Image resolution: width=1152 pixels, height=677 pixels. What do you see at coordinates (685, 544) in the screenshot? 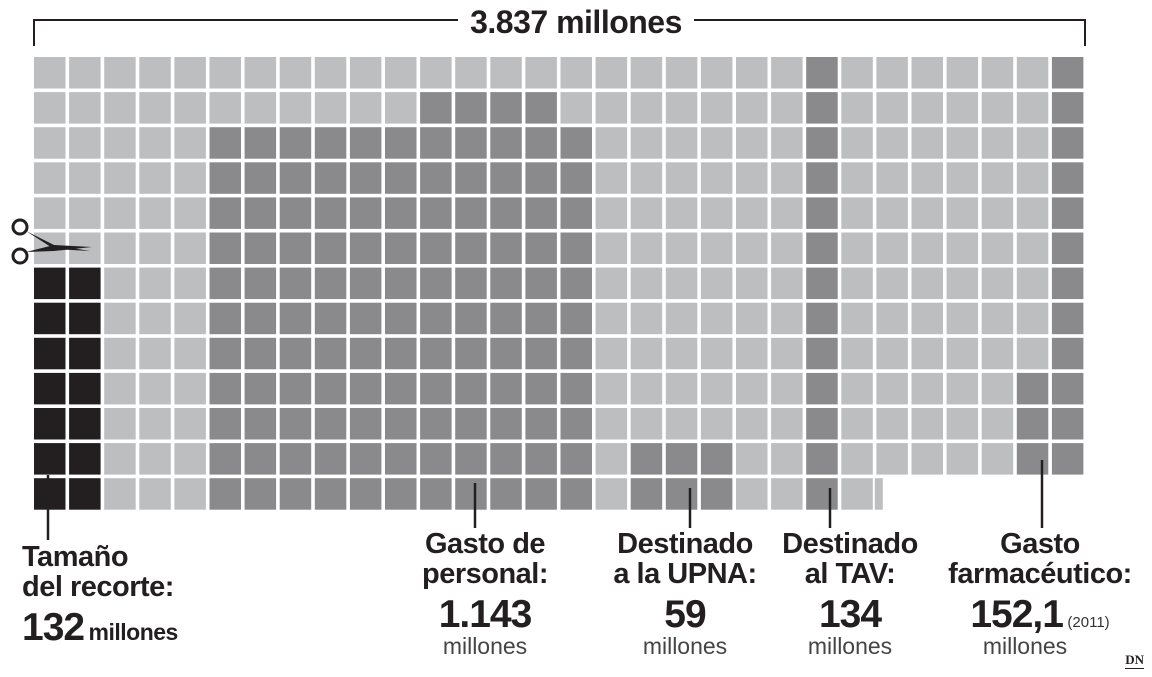
I see `label-upna-line1: Destinado` at bounding box center [685, 544].